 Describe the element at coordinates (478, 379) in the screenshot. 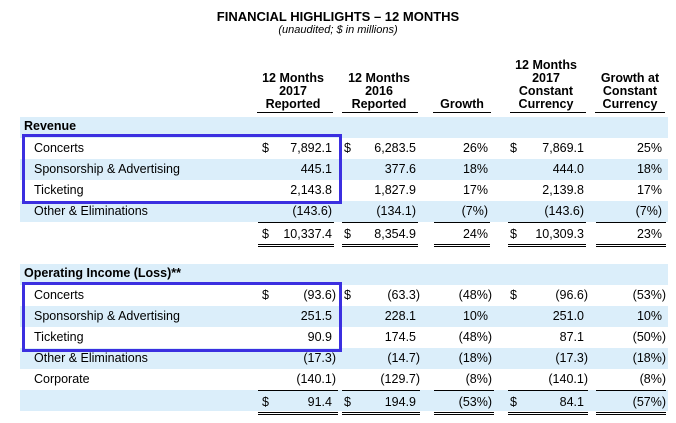

I see `value-growth: (8%)` at that location.